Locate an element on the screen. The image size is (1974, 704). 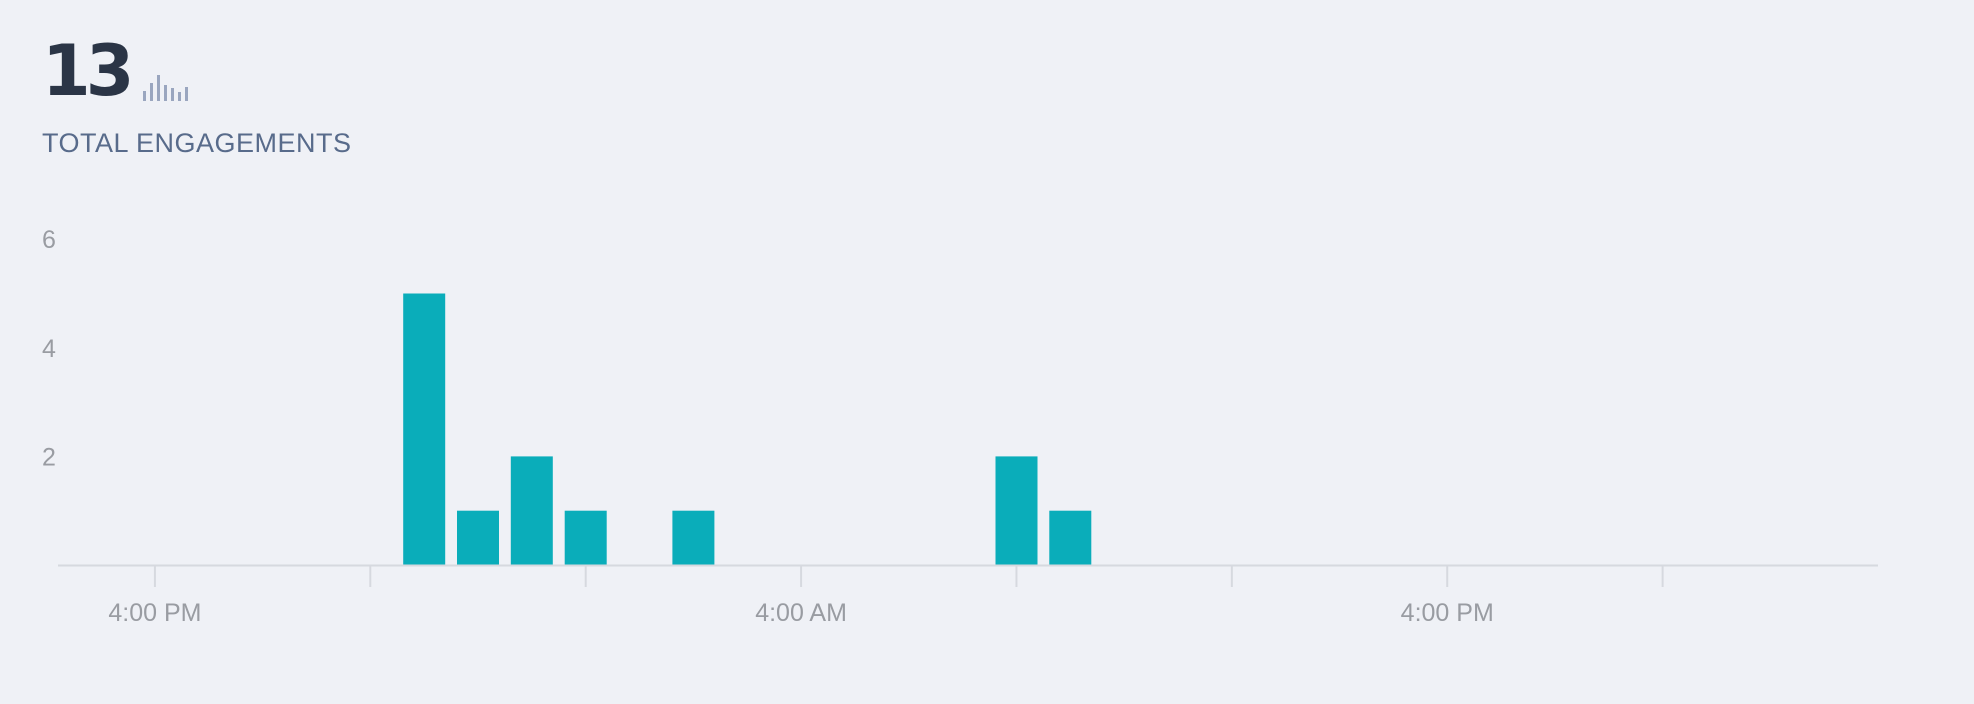
metric-row: 13 is located at coordinates (197, 71).